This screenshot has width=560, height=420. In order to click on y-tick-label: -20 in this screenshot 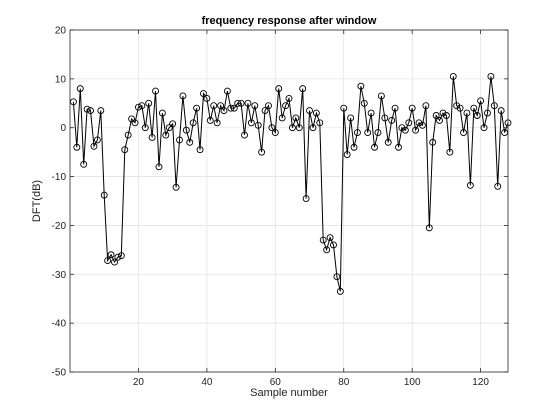, I will do `click(59, 226)`.